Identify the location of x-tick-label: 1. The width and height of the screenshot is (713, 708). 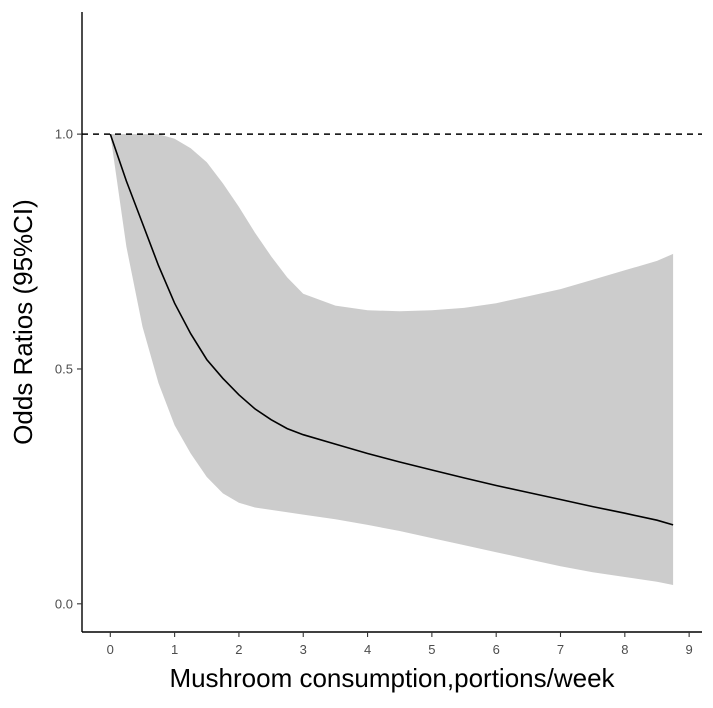
(174, 649).